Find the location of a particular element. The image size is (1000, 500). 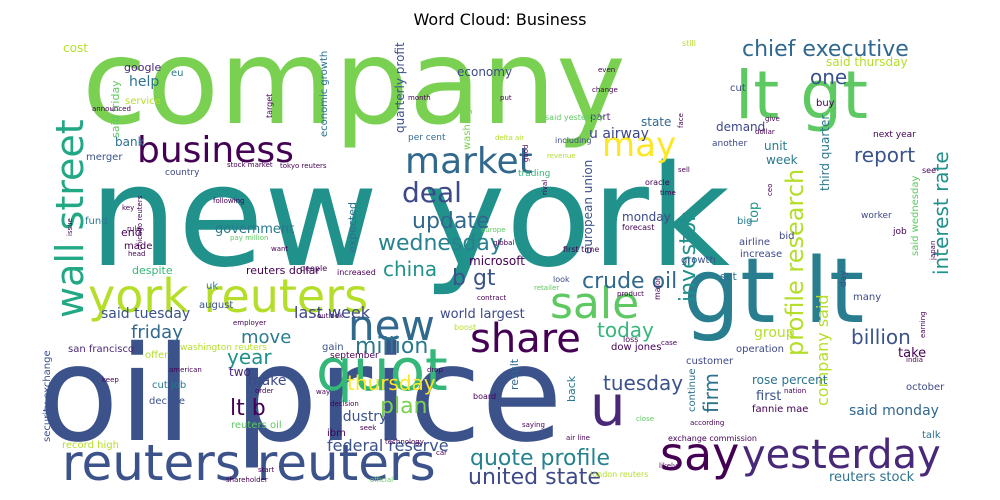

word-today: today is located at coordinates (625, 330).